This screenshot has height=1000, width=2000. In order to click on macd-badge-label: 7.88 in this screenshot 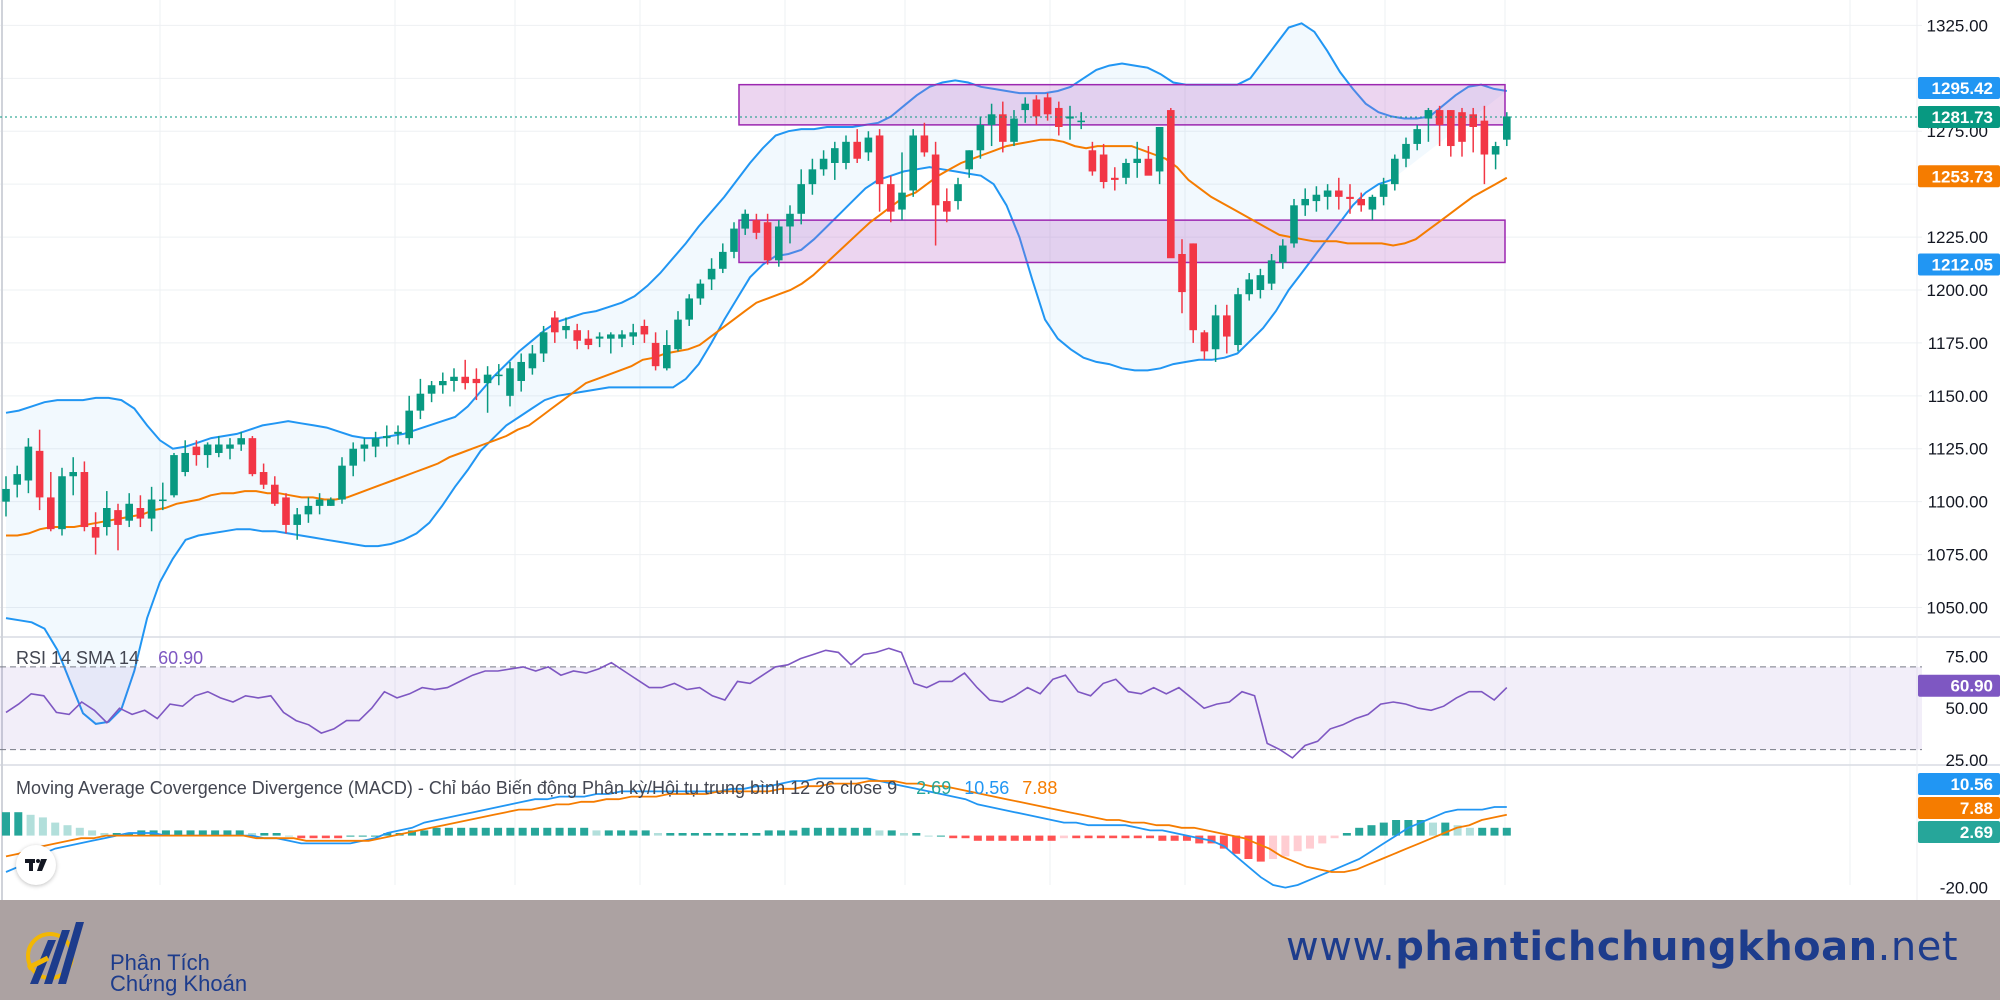, I will do `click(1976, 808)`.